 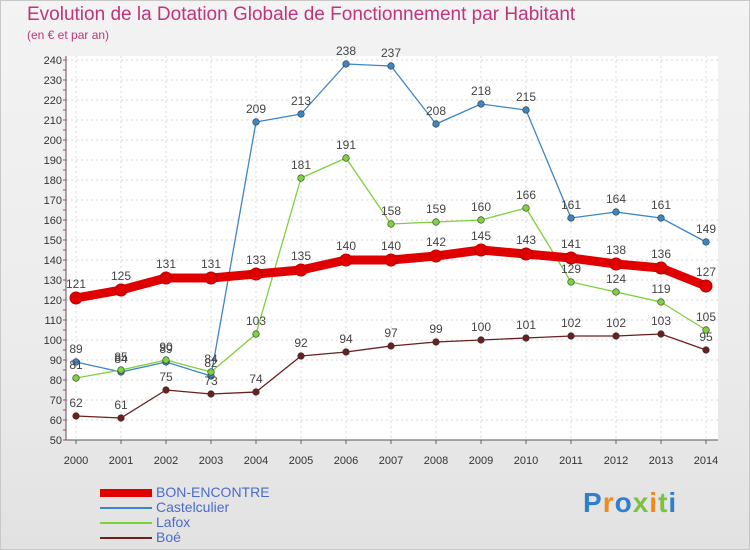 What do you see at coordinates (526, 240) in the screenshot?
I see `data-label: 143` at bounding box center [526, 240].